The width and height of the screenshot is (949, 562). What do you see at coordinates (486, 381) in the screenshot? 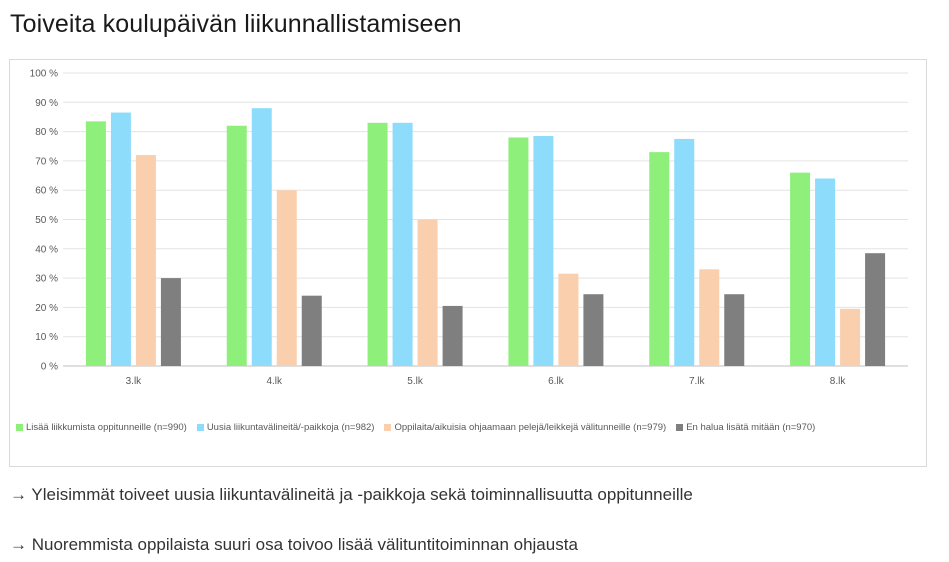
I see `x-axis-categories: 3.lk 4.lk 5.lk 6.lk 7.lk 8.lk` at bounding box center [486, 381].